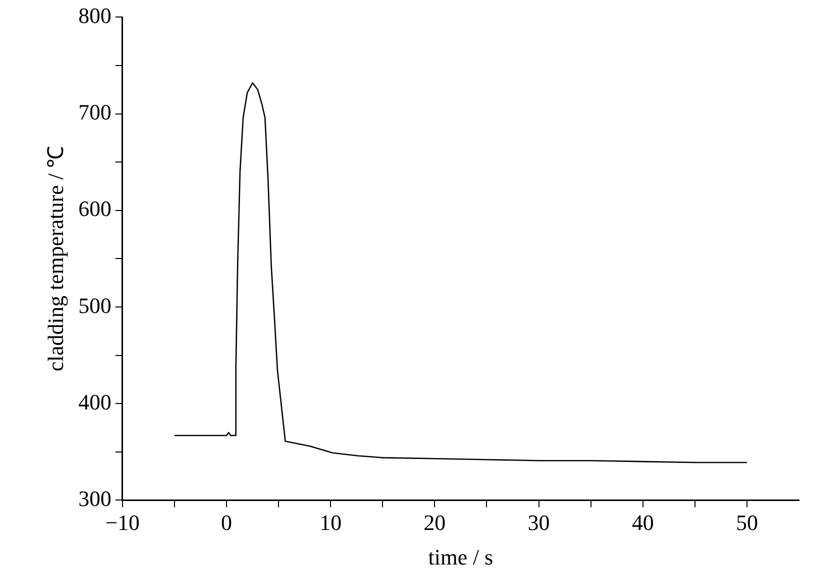  I want to click on x-tick-label: 10, so click(331, 523).